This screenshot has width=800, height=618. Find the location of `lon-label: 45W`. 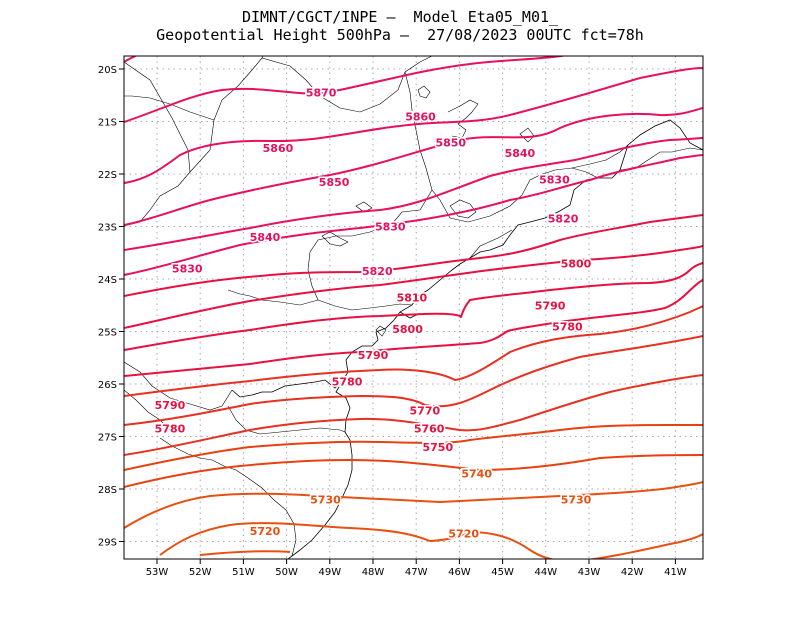

lon-label: 45W is located at coordinates (502, 572).